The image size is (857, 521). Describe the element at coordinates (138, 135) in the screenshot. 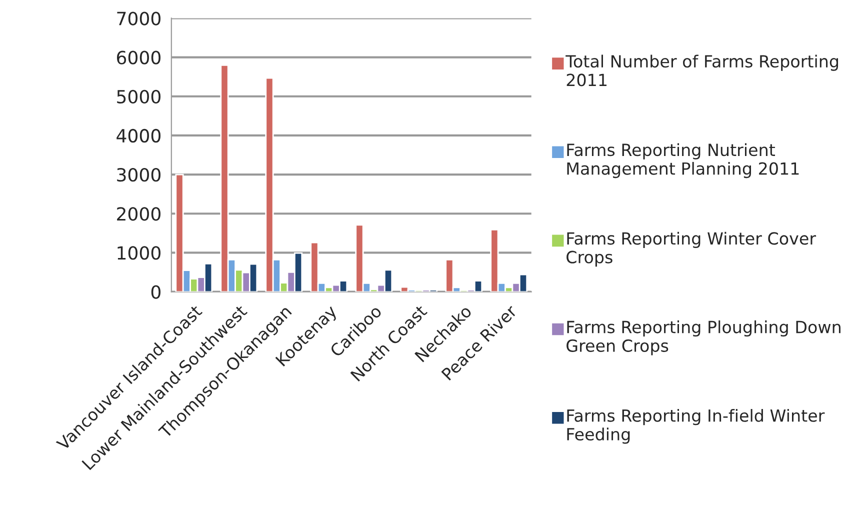

I see `y-tick-label: 4000` at that location.